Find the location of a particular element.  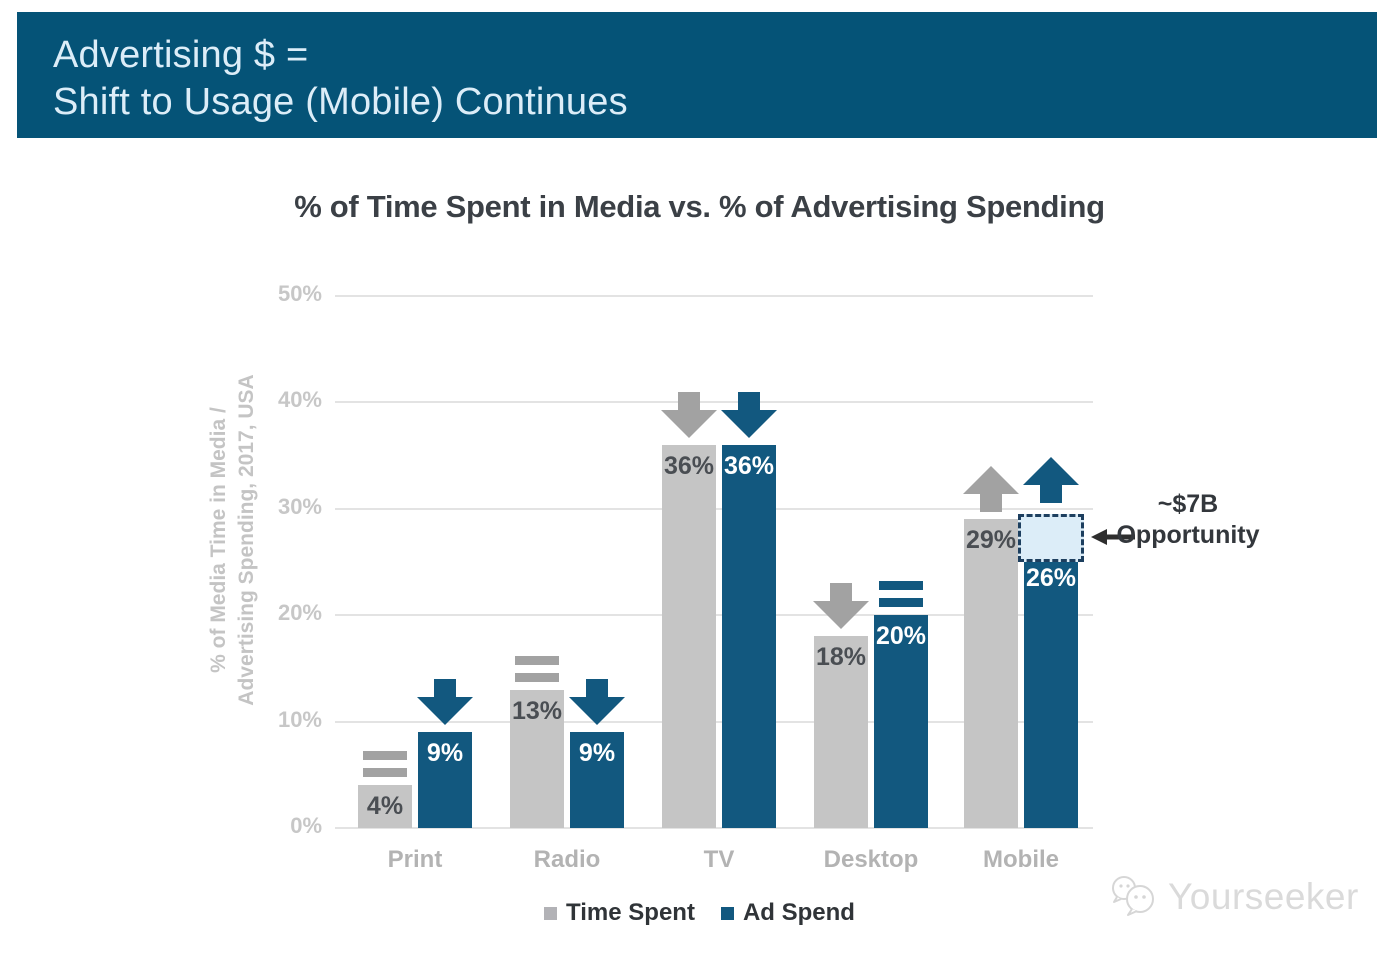

bar-value-label: 26% is located at coordinates (1051, 578).